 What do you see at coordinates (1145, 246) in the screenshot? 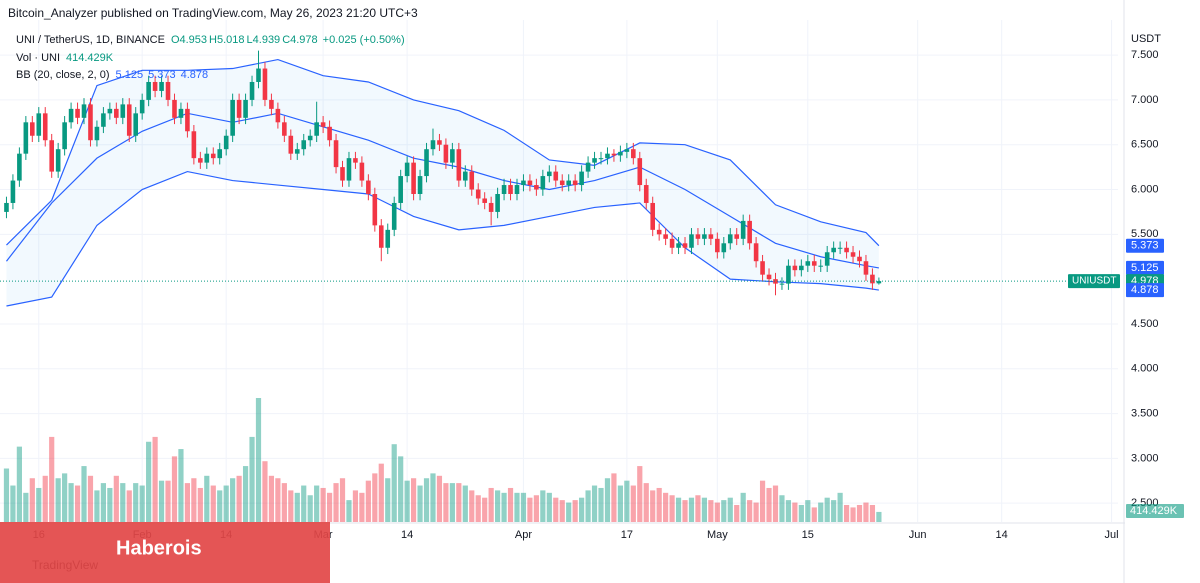
I see `price-marker-label: 5.373` at bounding box center [1145, 246].